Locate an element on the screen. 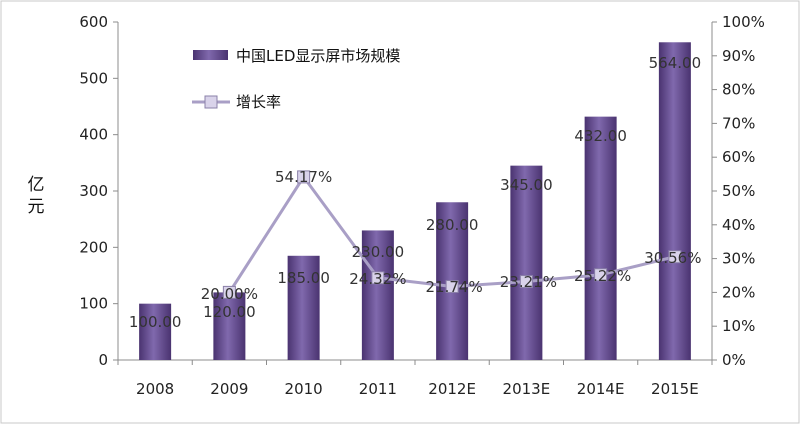  bar-value-label: 564.00 is located at coordinates (675, 63).